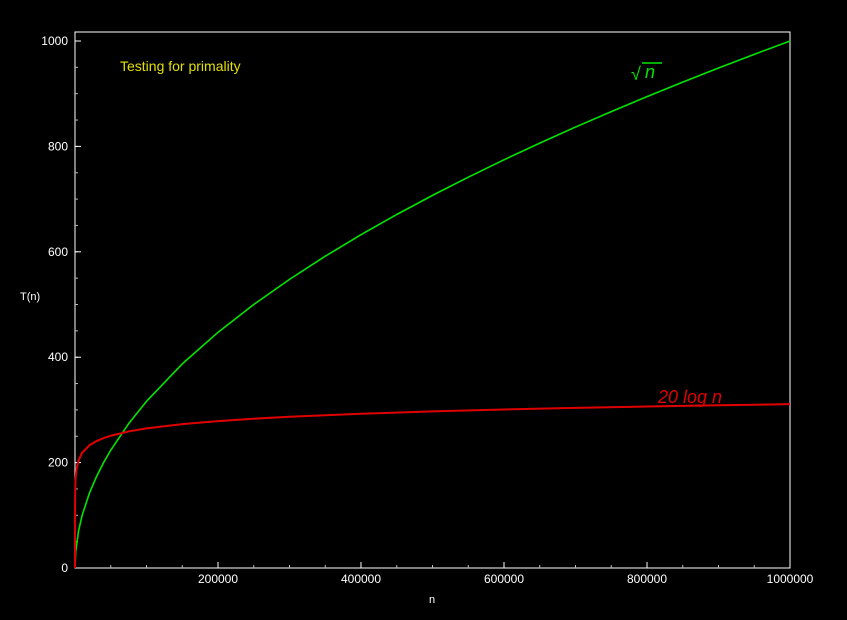  Describe the element at coordinates (58, 357) in the screenshot. I see `y-tick-label: 400` at that location.